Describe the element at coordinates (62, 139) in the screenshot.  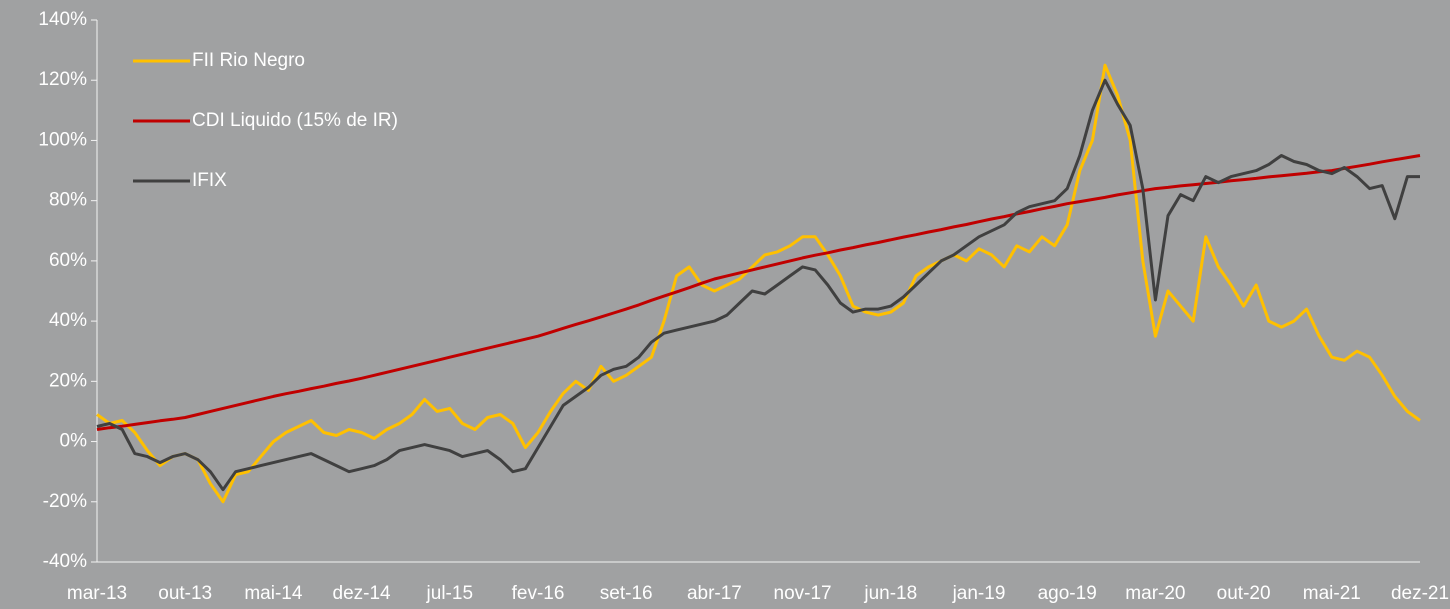
I see `y-tick-label: 100%` at that location.